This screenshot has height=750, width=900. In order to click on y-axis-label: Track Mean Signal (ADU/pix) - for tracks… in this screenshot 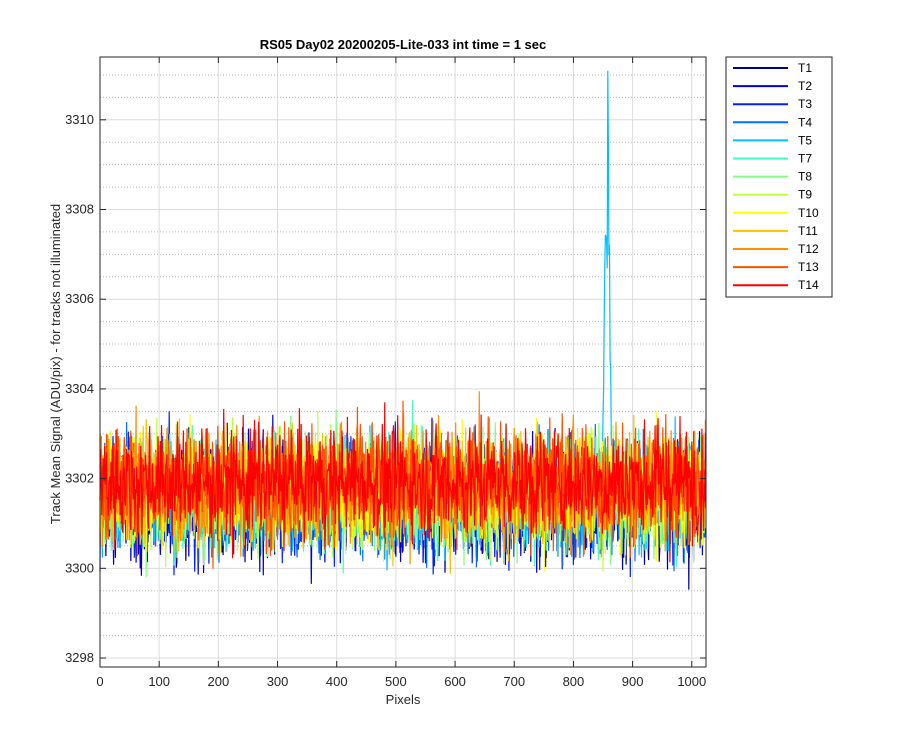, I will do `click(55, 364)`.